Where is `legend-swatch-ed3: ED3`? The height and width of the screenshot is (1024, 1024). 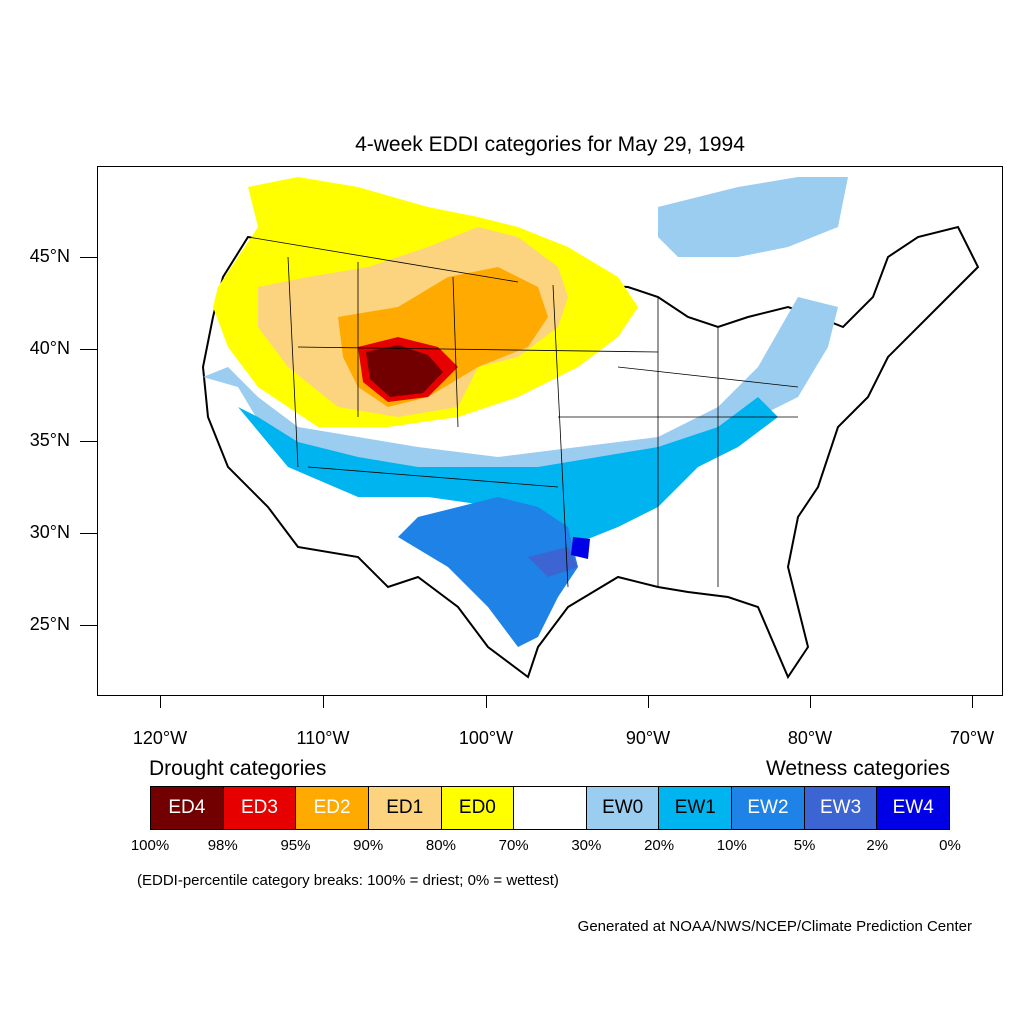 legend-swatch-ed3: ED3 is located at coordinates (260, 808).